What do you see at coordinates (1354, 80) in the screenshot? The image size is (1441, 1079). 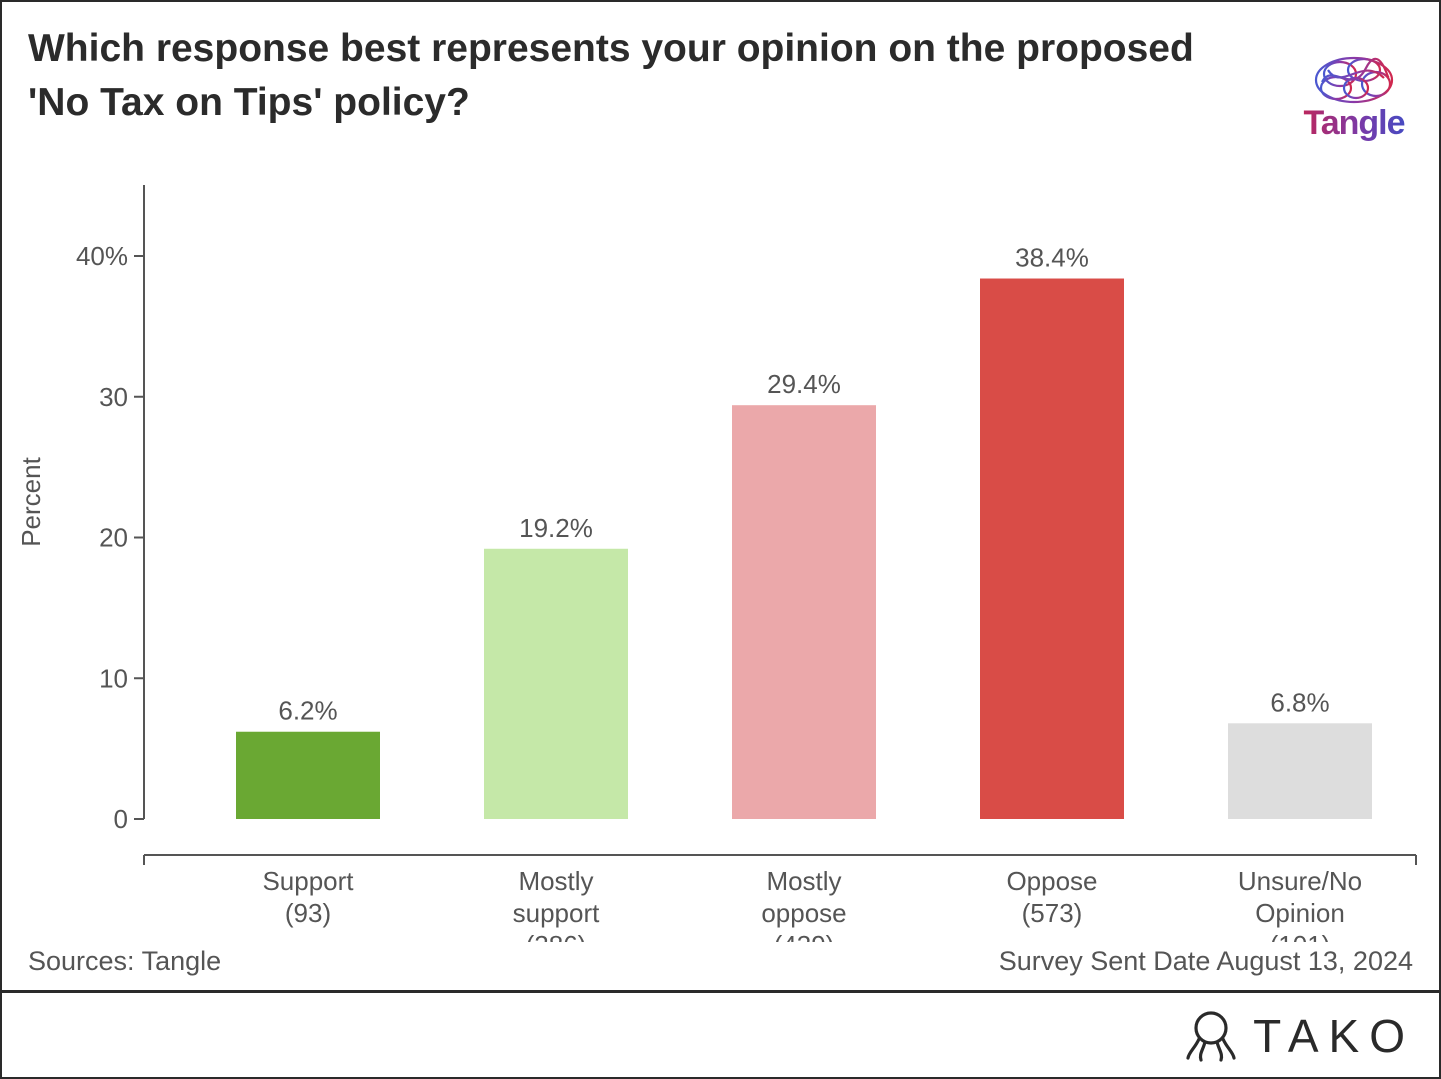 I see `brain-icon` at bounding box center [1354, 80].